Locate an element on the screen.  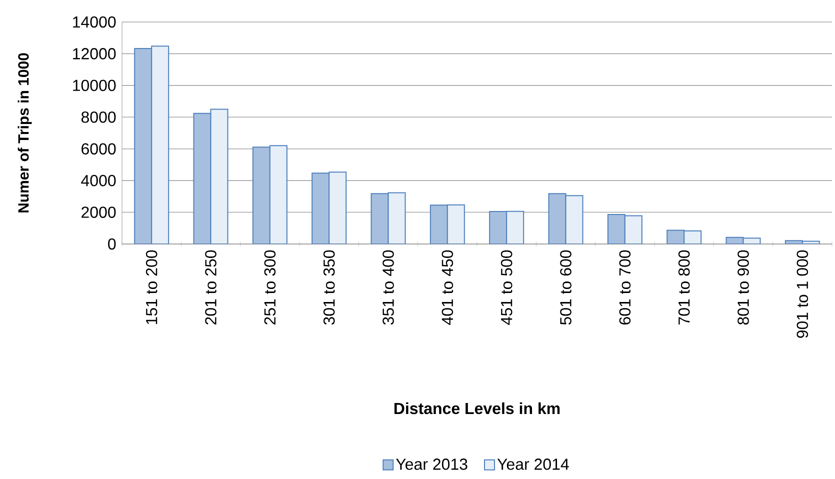
x-tick-label: 451 to 500 is located at coordinates (506, 287).